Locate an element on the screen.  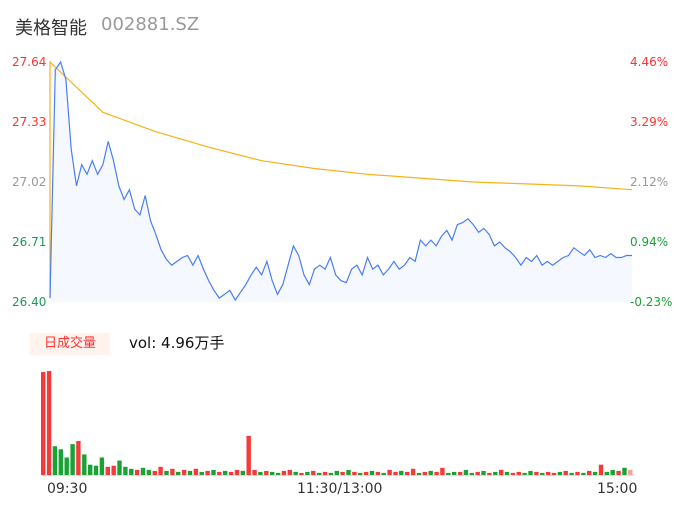
y-tick-right: -0.23% is located at coordinates (651, 302).